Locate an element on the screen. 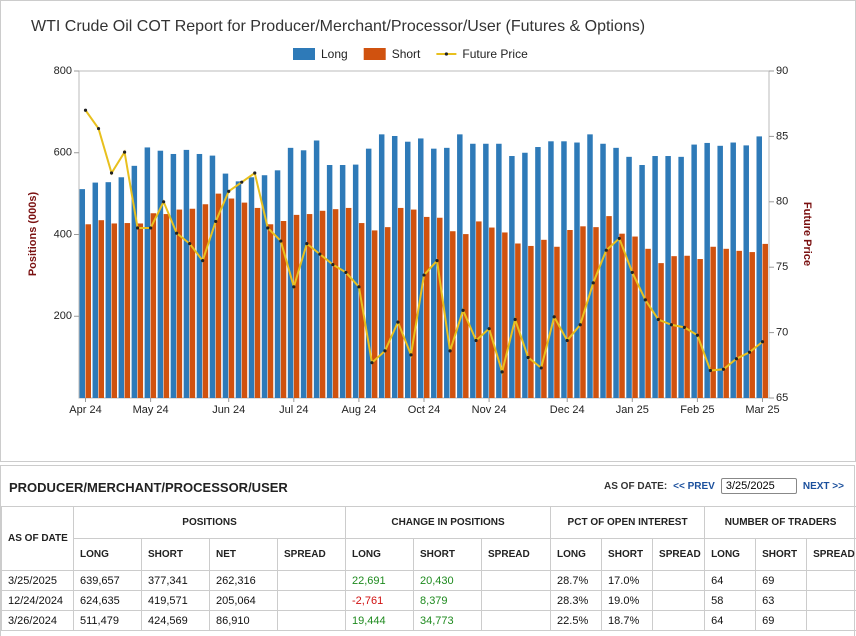  date-nav: AS OF DATE: << PREV 3/25/2025 NEXT >> is located at coordinates (724, 486).